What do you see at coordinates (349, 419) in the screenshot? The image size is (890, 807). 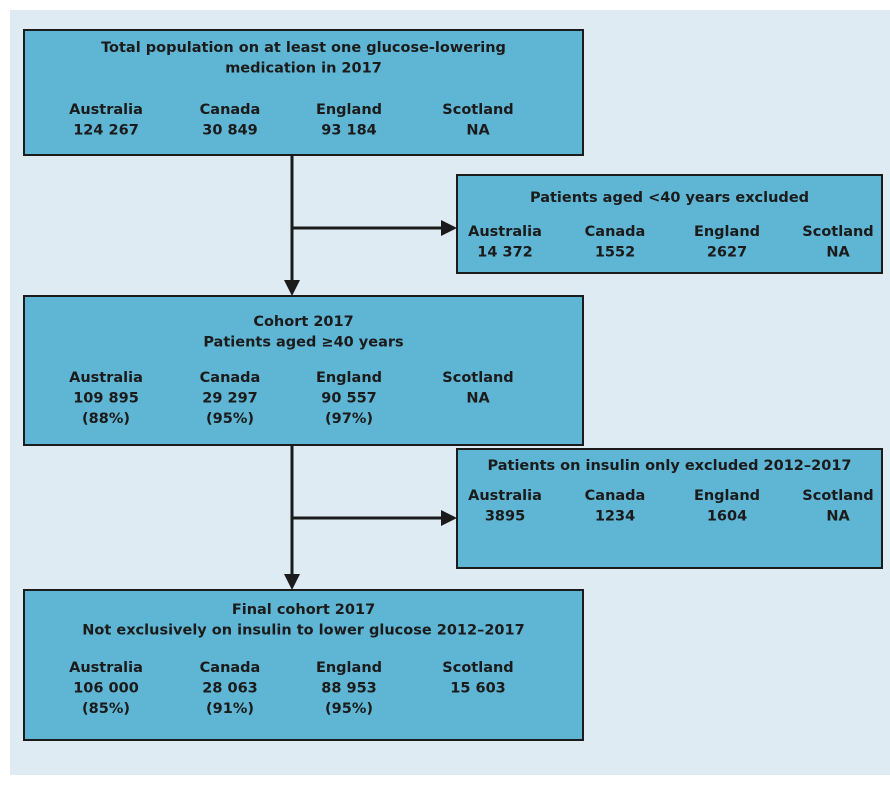 I see `country-value: (97%)` at bounding box center [349, 419].